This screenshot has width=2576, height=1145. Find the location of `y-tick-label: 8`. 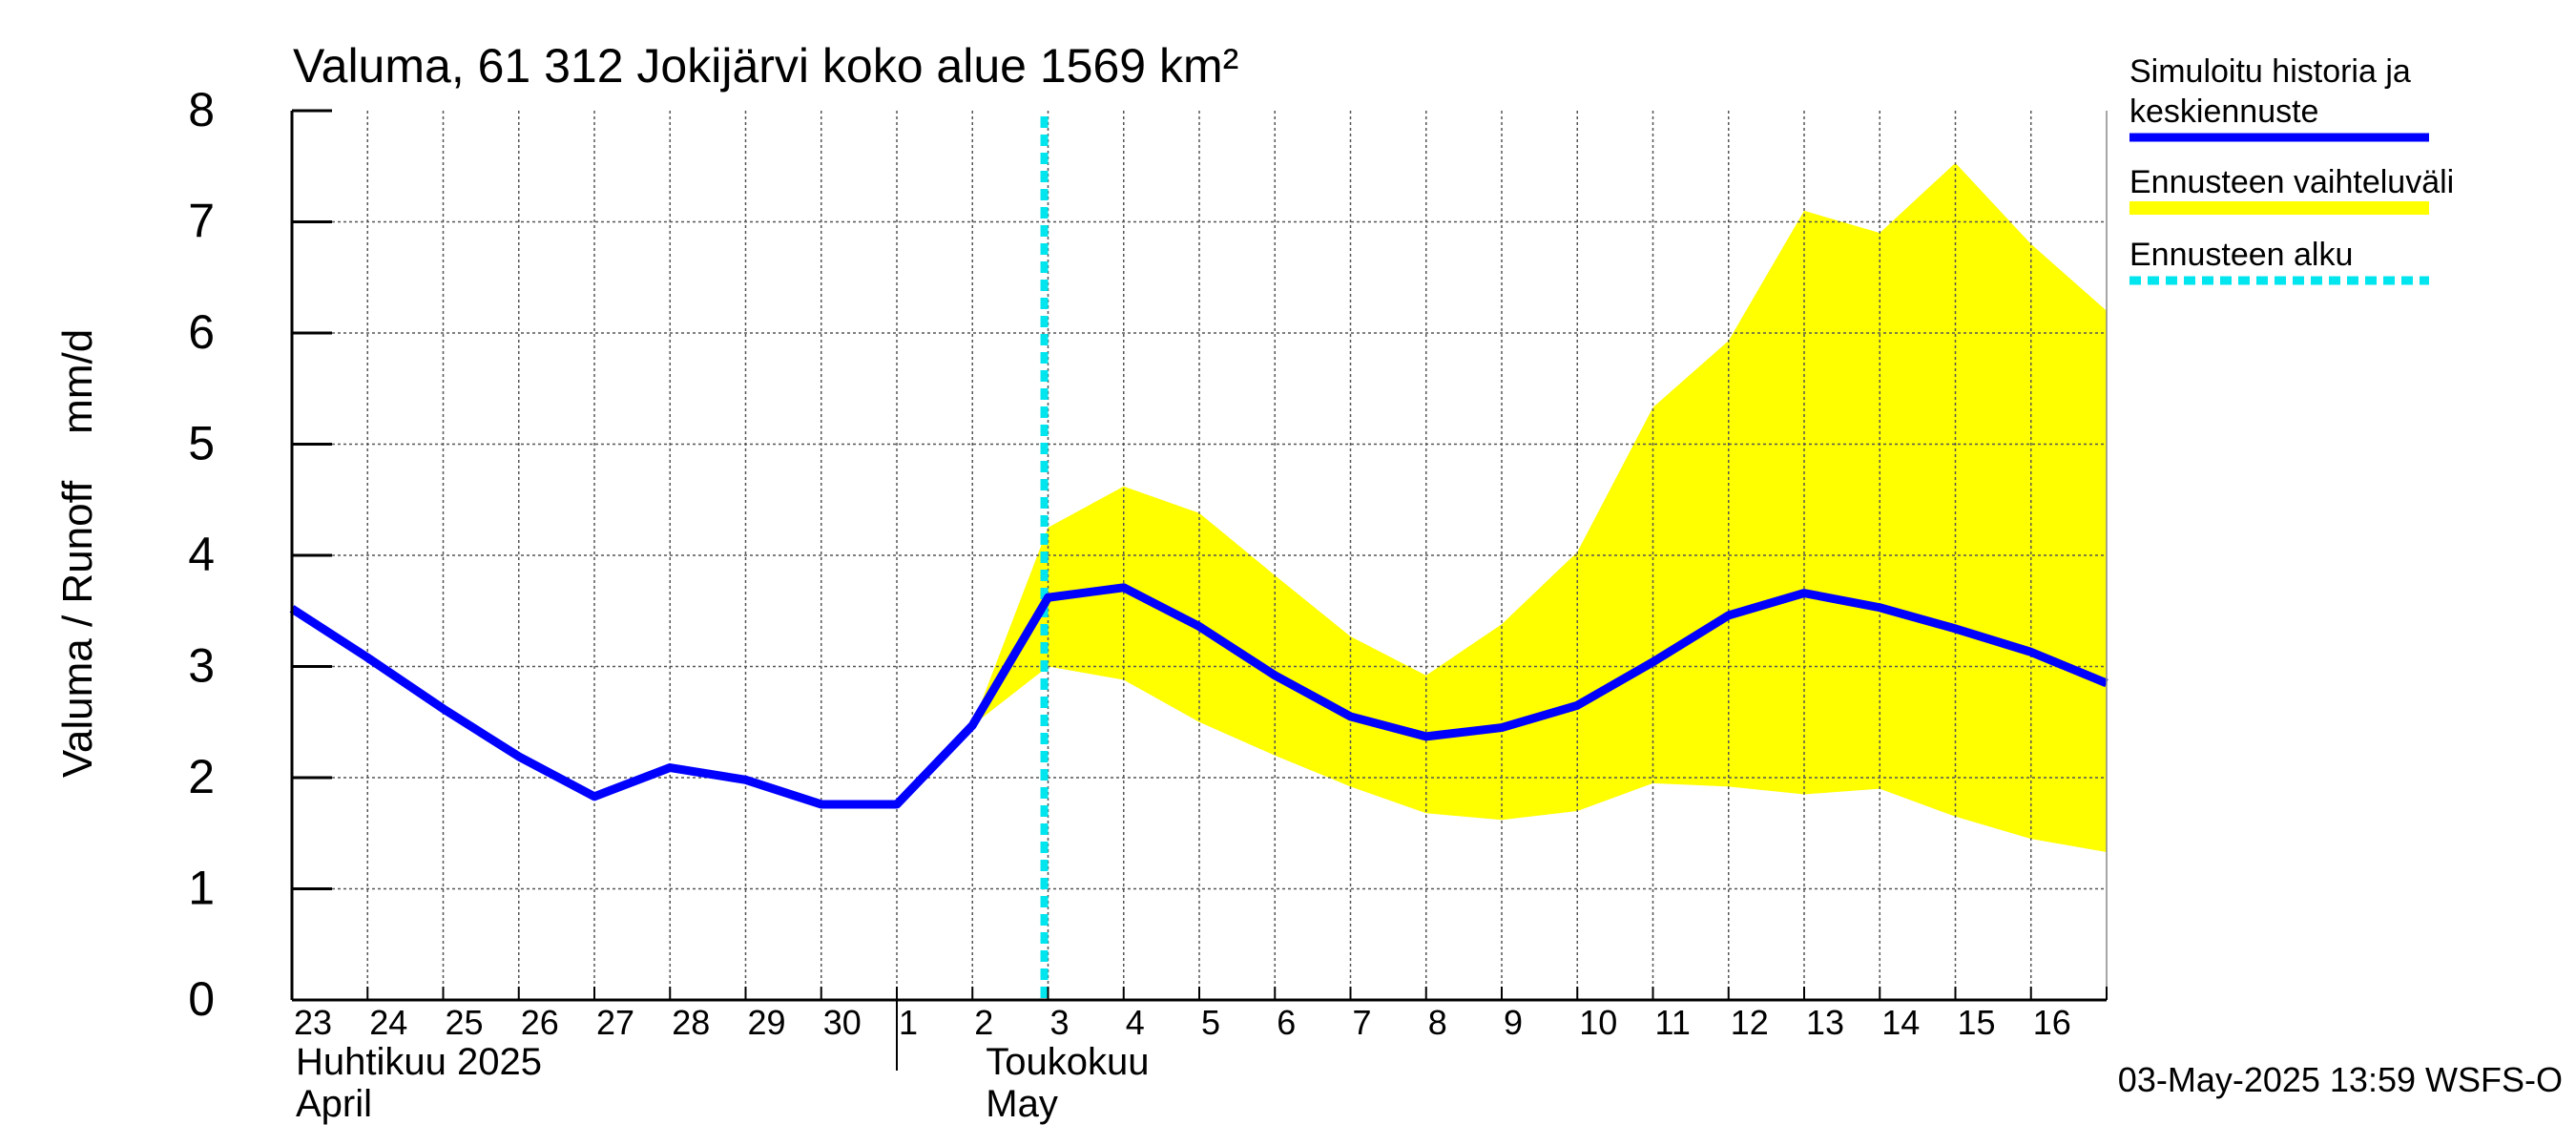

y-tick-label: 8 is located at coordinates (201, 109).